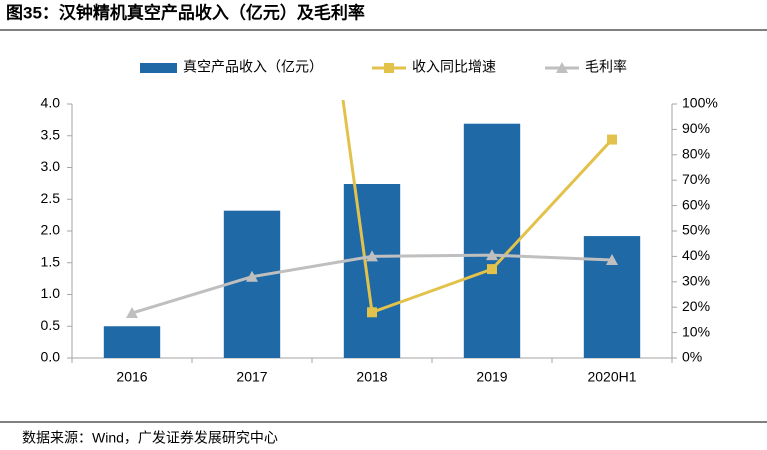  I want to click on y2-tick-label: 10%, so click(696, 331).